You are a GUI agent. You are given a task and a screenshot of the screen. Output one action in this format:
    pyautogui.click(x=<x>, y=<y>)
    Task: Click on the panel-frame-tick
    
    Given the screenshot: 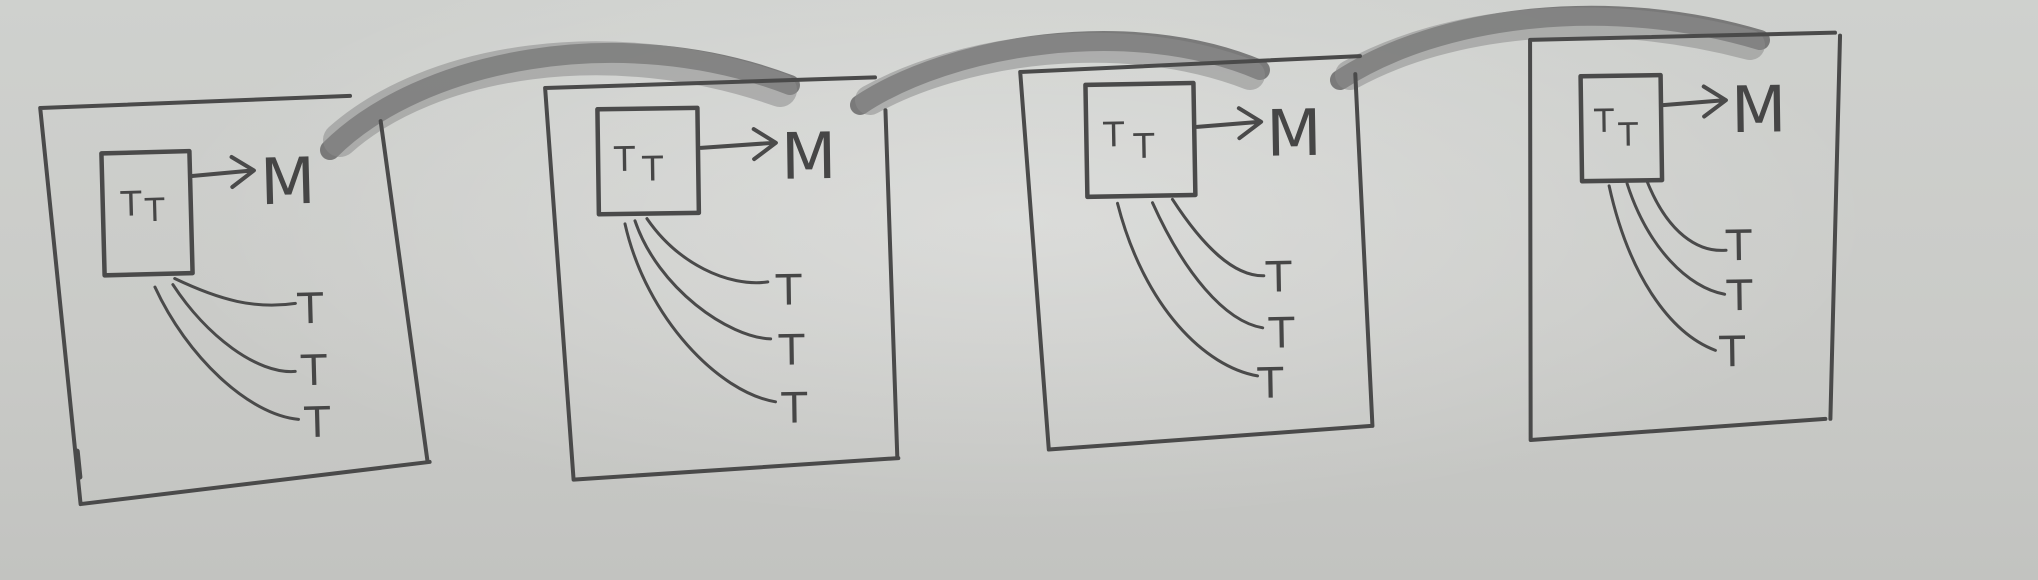 What is the action you would take?
    pyautogui.click(x=78, y=464)
    